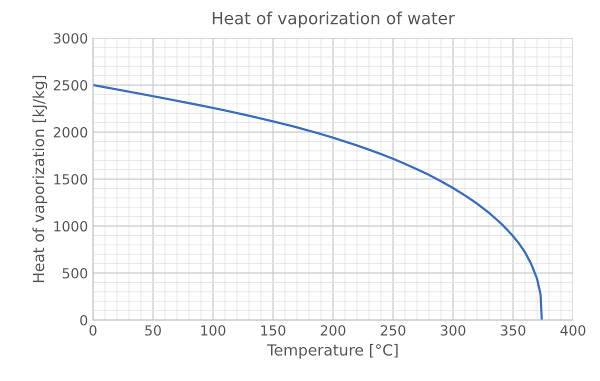 The width and height of the screenshot is (600, 381). Describe the element at coordinates (92, 330) in the screenshot. I see `x-tick-label: 0` at that location.